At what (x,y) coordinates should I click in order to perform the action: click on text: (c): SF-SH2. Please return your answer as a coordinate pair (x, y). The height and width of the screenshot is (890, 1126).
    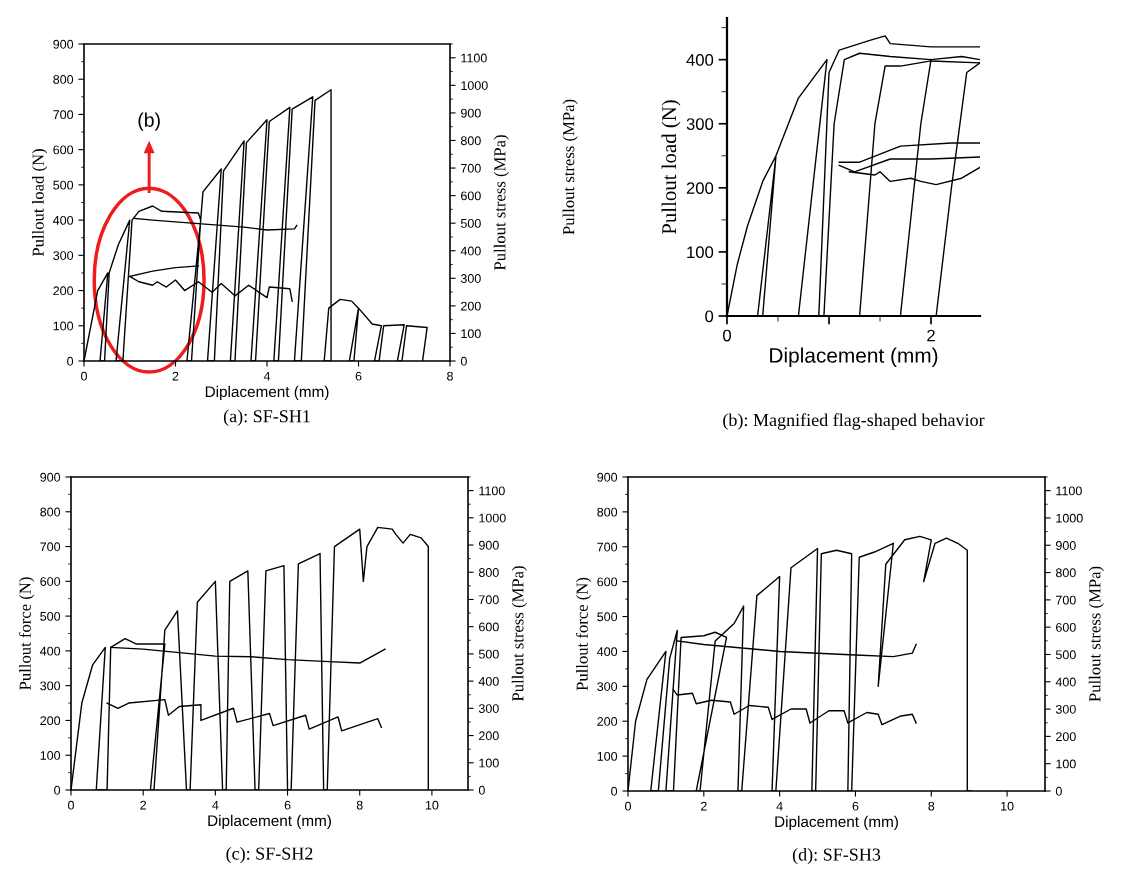
    Looking at the image, I should click on (269, 855).